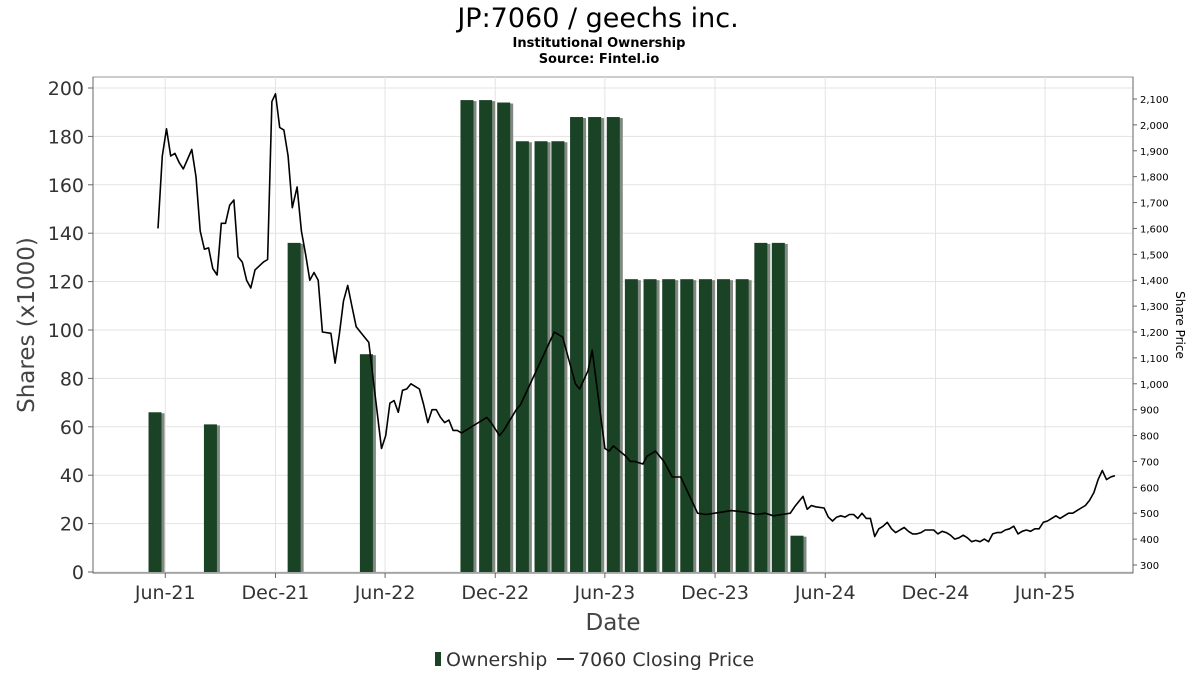 The width and height of the screenshot is (1200, 675). I want to click on chart-subtitle-1: Institutional Ownership, so click(599, 43).